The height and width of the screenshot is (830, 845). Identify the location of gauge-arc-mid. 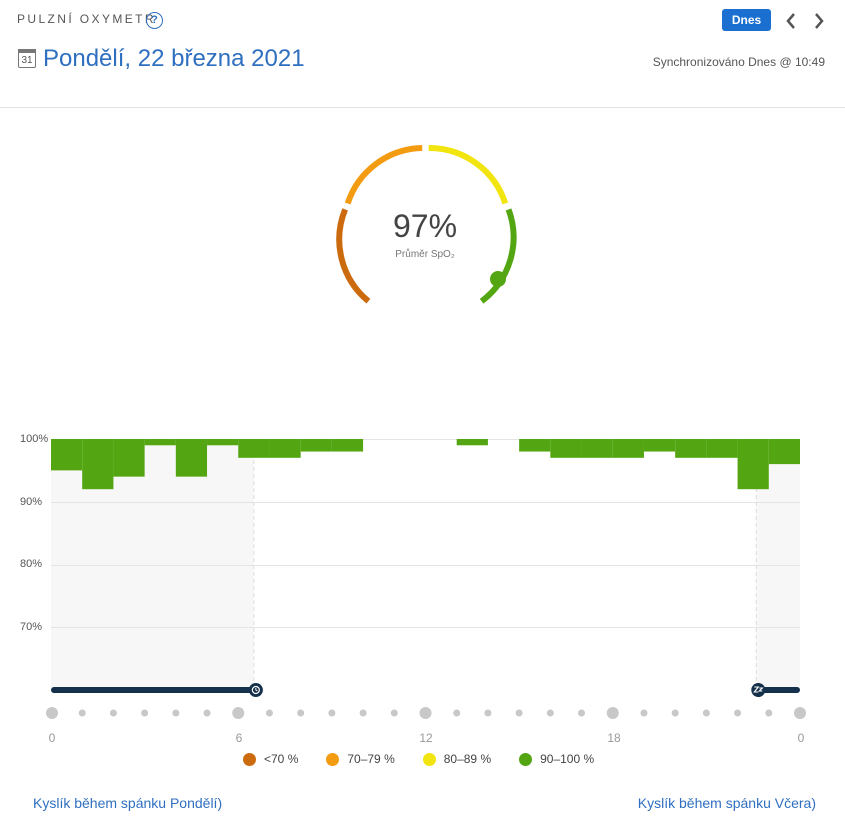
(383, 175).